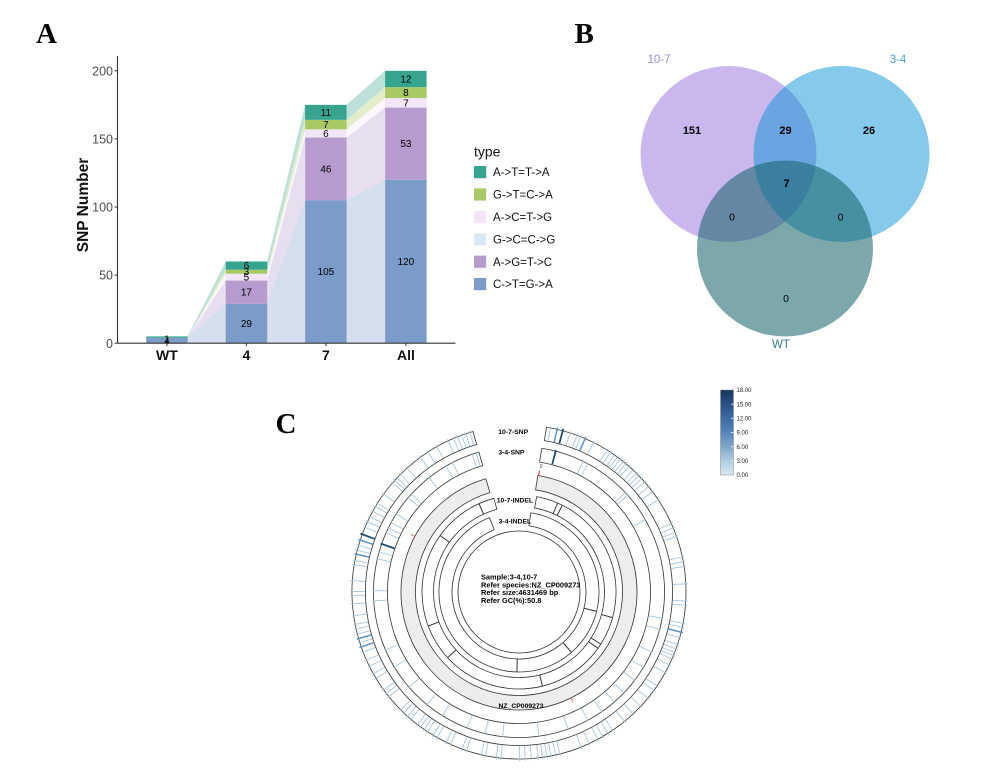 This screenshot has height=770, width=988. Describe the element at coordinates (898, 60) in the screenshot. I see `svg-text: 3-4` at that location.